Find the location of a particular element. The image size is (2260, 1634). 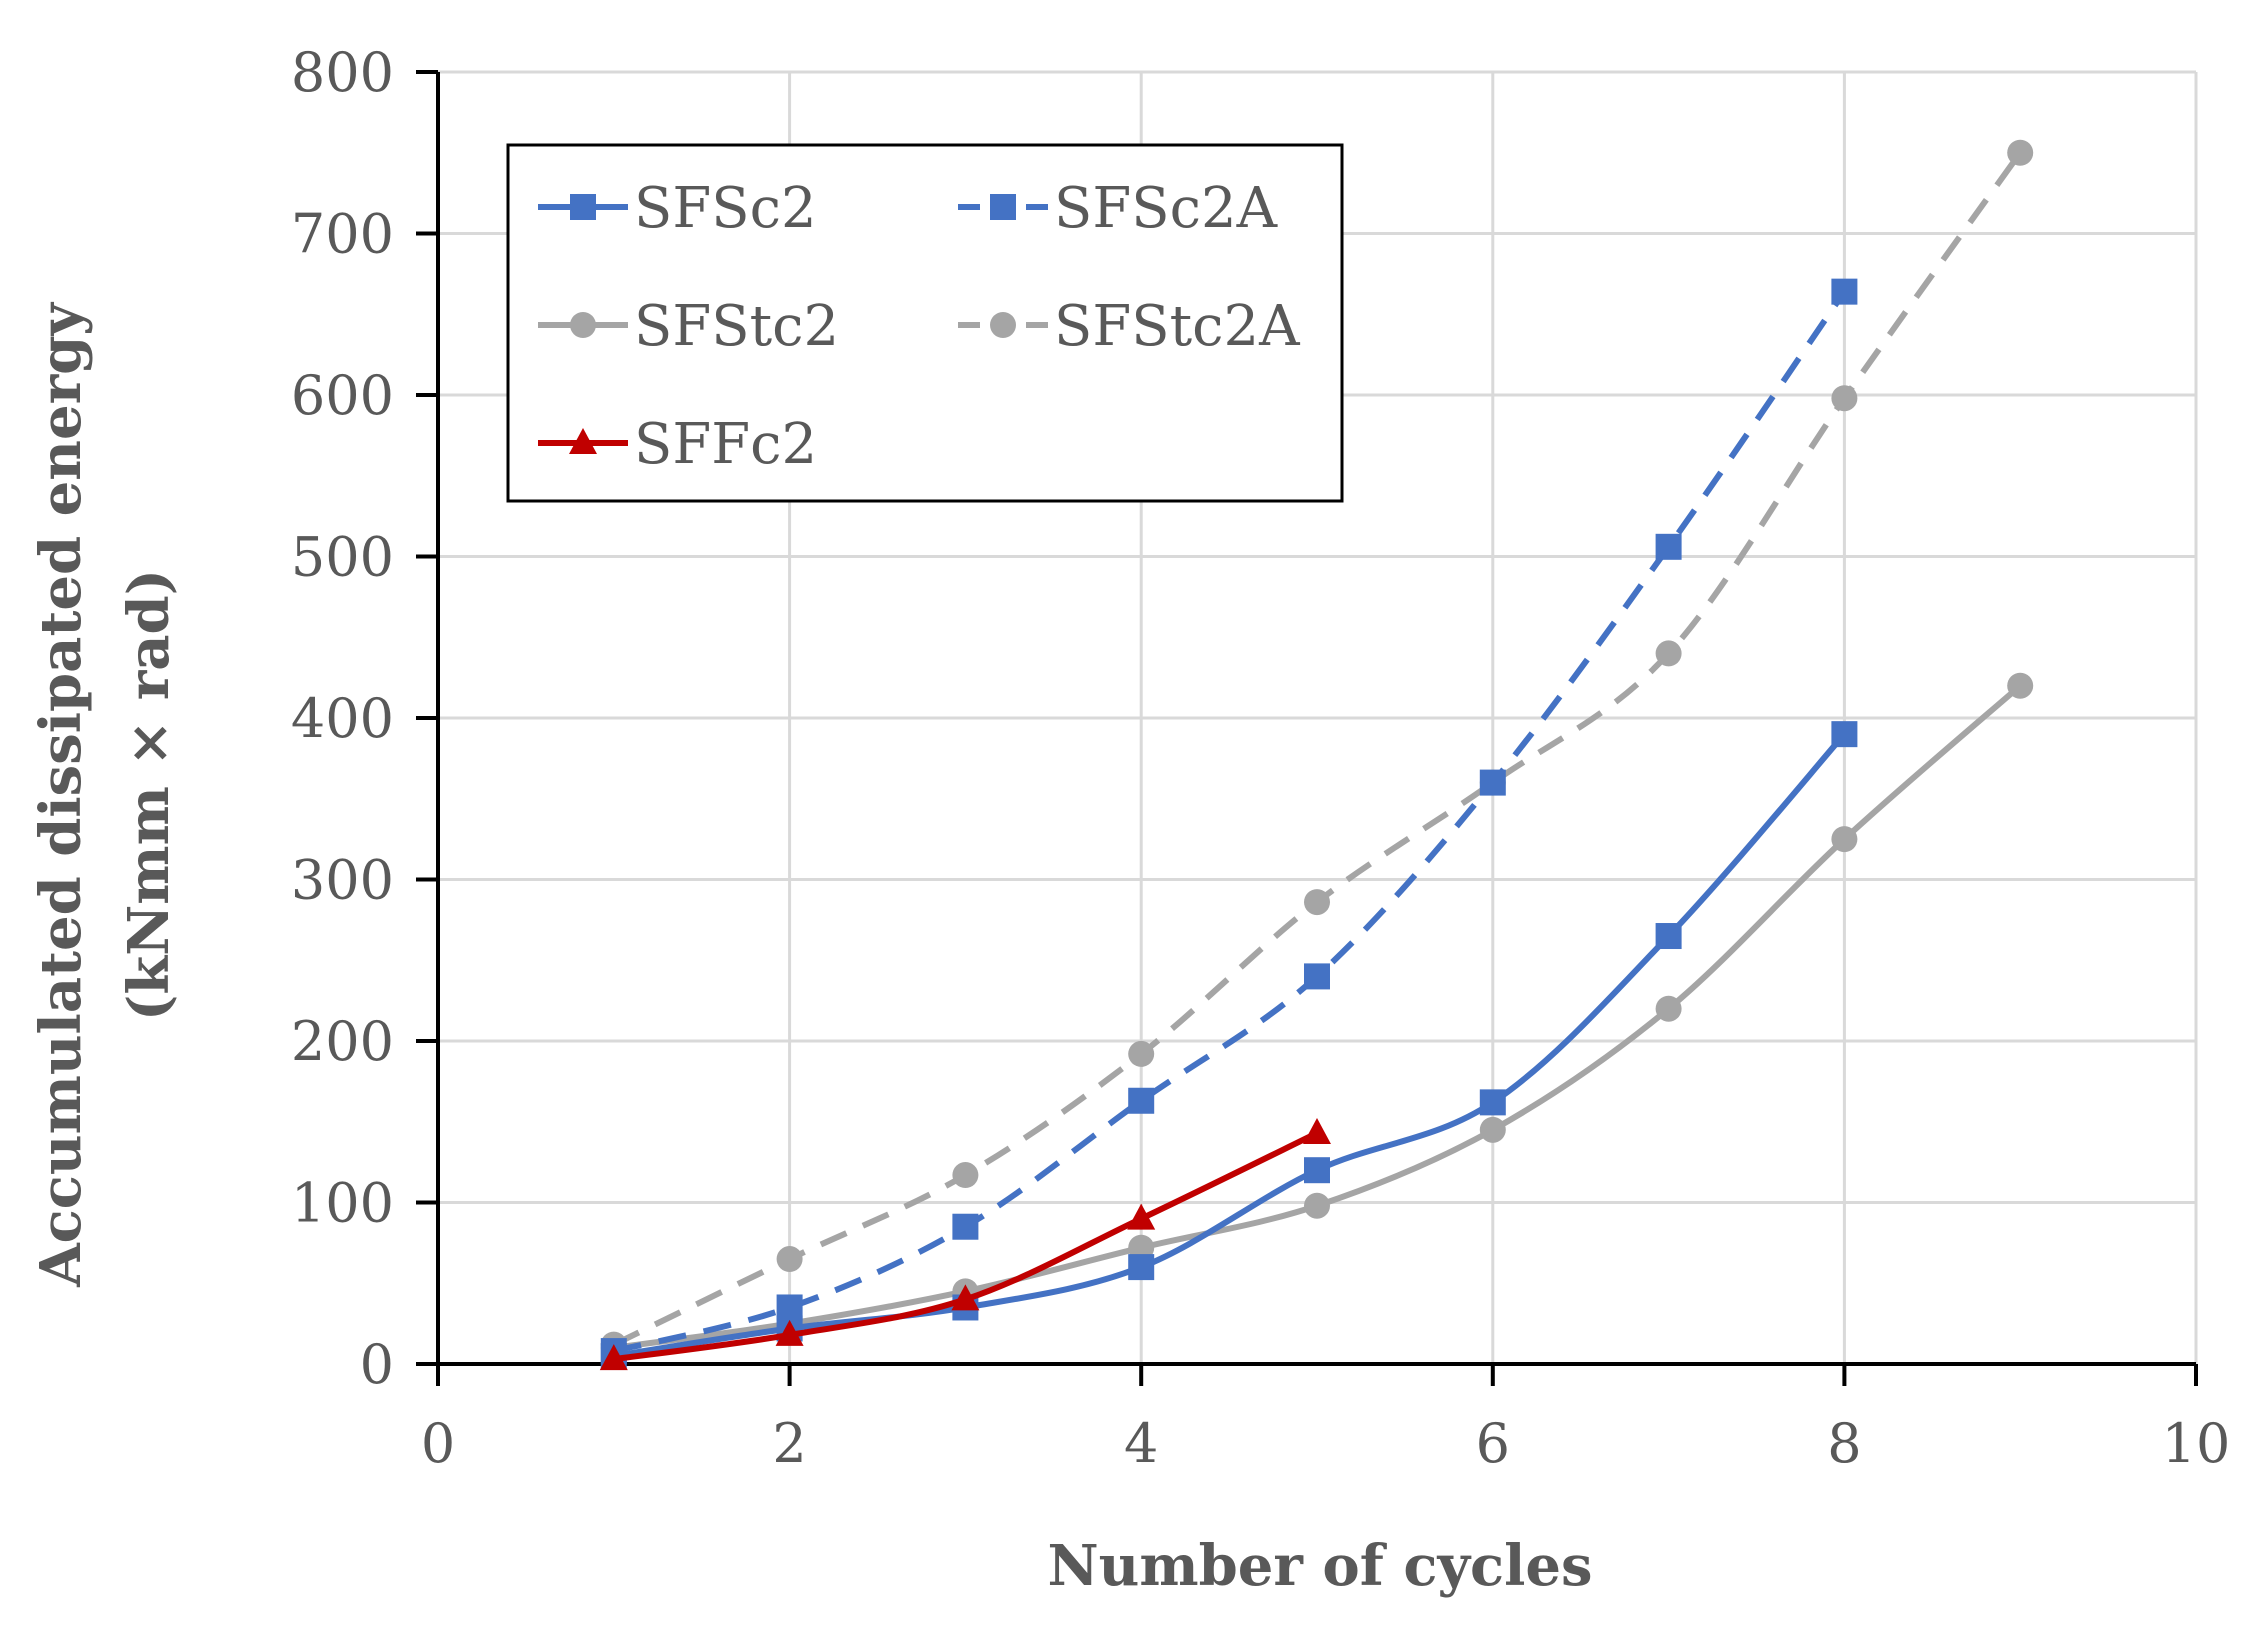

legend-marker-sfsc2a is located at coordinates (1003, 207).